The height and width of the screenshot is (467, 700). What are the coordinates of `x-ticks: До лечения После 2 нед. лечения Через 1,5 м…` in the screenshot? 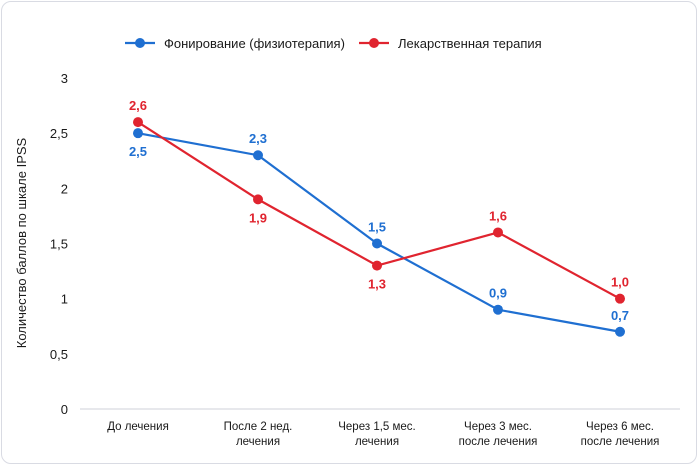 It's located at (383, 434).